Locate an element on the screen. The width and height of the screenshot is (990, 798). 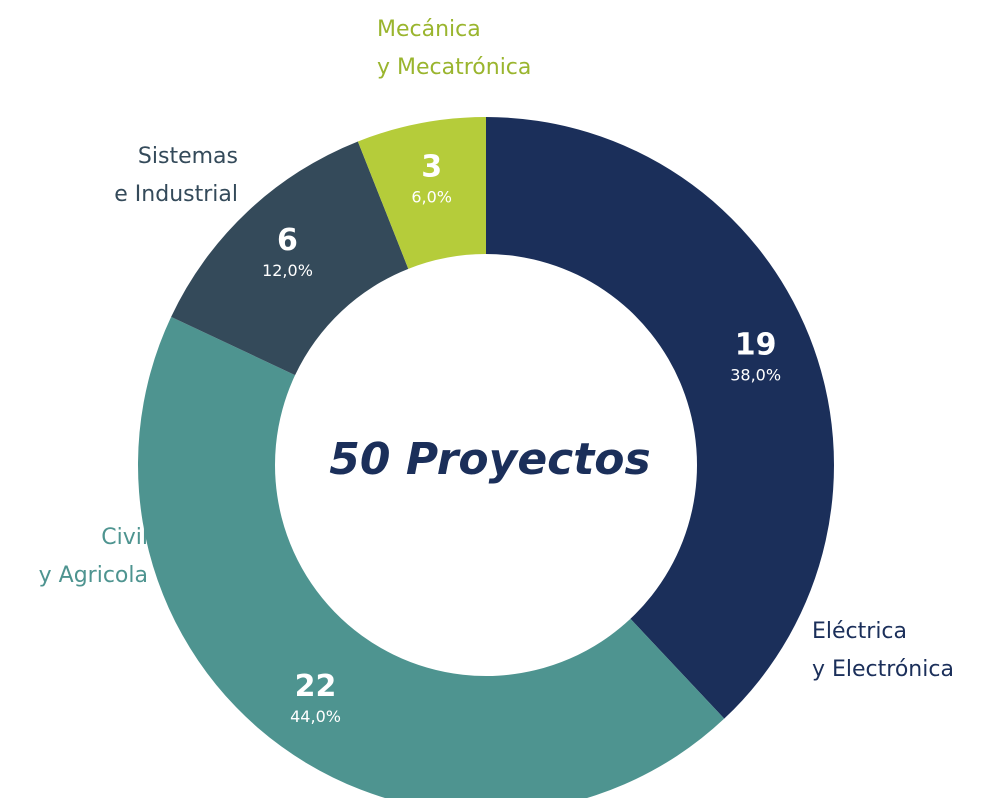
category-label: y Mecatrónica is located at coordinates (454, 67).